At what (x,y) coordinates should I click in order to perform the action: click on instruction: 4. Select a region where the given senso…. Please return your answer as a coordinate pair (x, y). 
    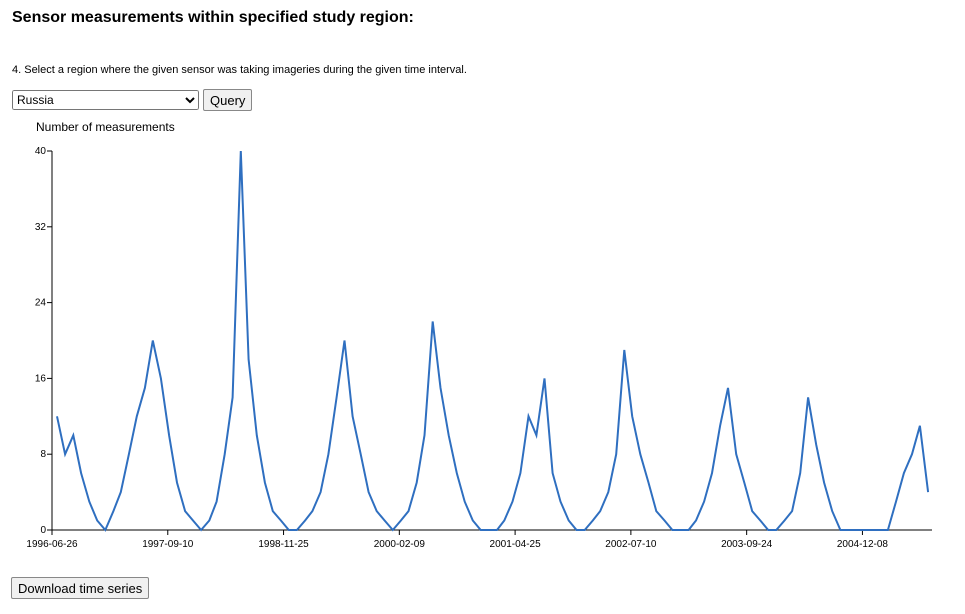
    Looking at the image, I should click on (239, 70).